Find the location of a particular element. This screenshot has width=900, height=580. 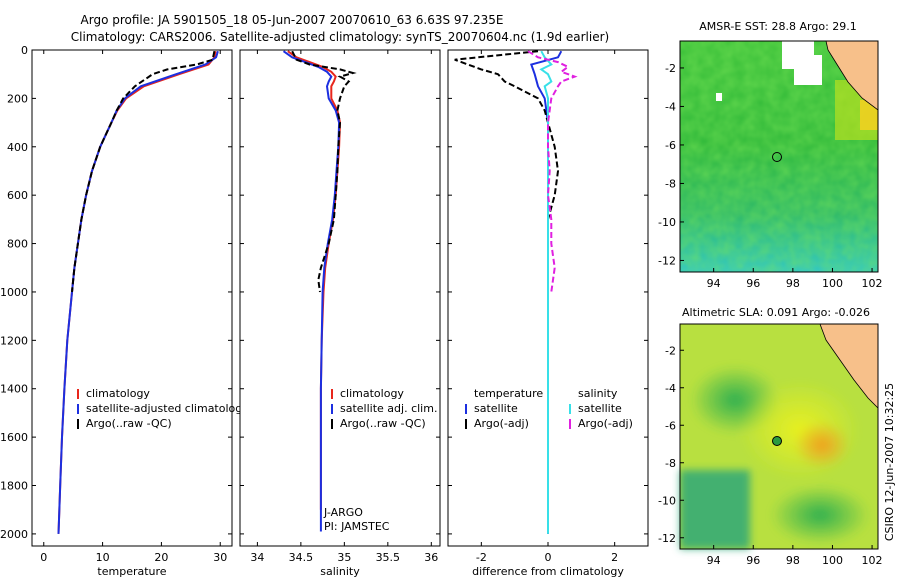

y-tick-label: 1400 is located at coordinates (14, 389).